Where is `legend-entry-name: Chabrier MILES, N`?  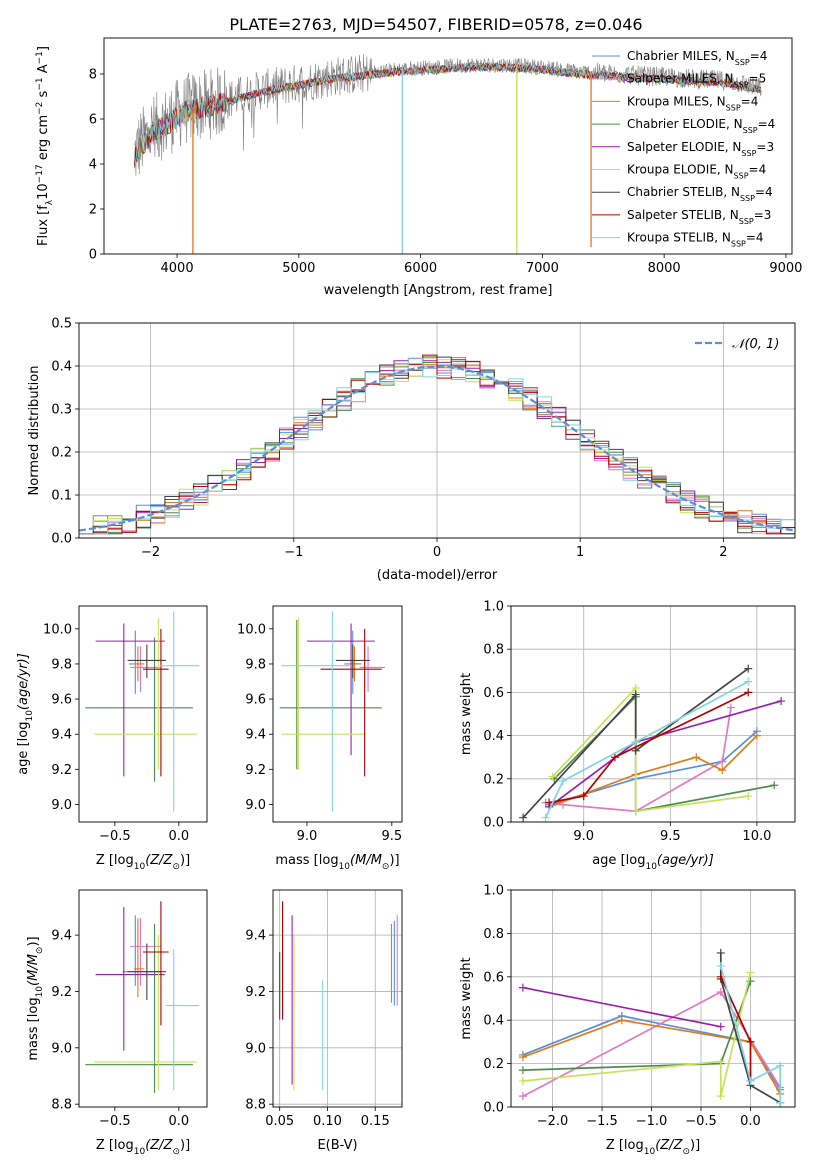
legend-entry-name: Chabrier MILES, N is located at coordinates (681, 56).